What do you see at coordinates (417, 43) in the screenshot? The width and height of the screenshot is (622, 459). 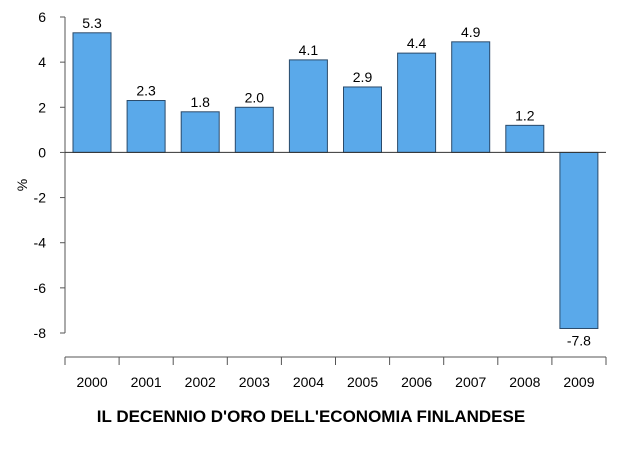 I see `data-label-2006: 4.4` at bounding box center [417, 43].